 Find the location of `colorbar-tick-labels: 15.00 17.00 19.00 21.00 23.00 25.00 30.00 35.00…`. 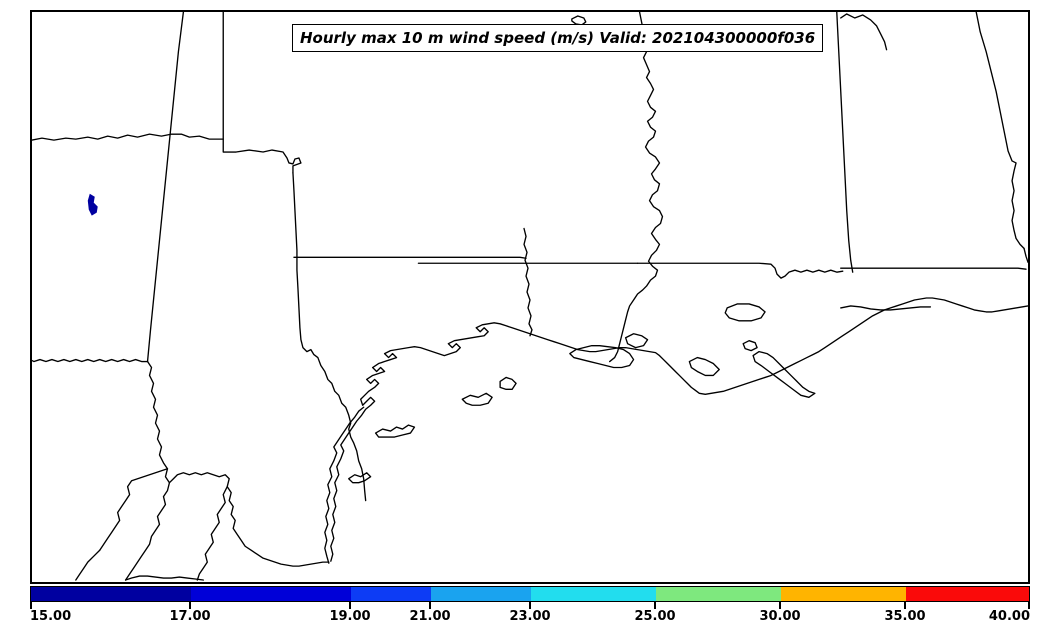

colorbar-tick-labels: 15.00 17.00 19.00 21.00 23.00 25.00 30.00 35.00… is located at coordinates (530, 620).